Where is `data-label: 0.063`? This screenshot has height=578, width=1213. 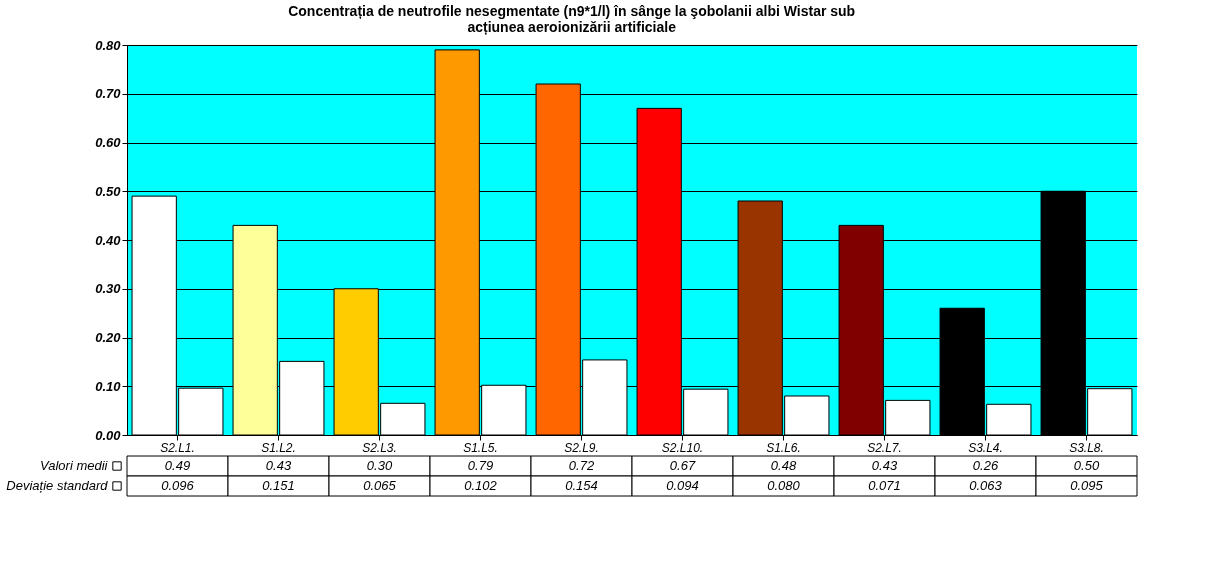
data-label: 0.063 is located at coordinates (986, 485).